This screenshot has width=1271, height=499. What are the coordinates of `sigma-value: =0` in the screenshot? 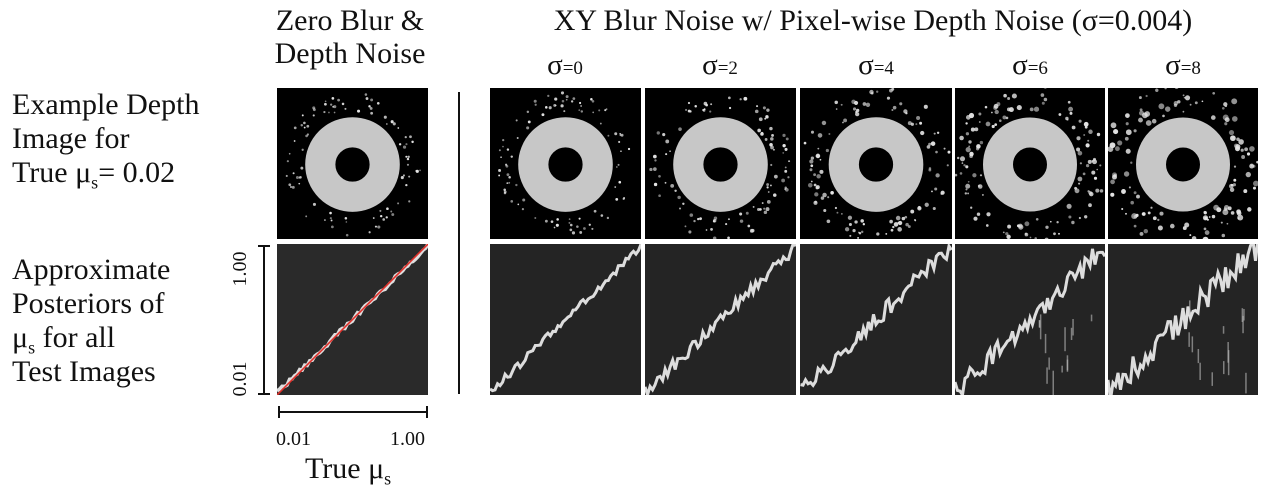 It's located at (572, 68).